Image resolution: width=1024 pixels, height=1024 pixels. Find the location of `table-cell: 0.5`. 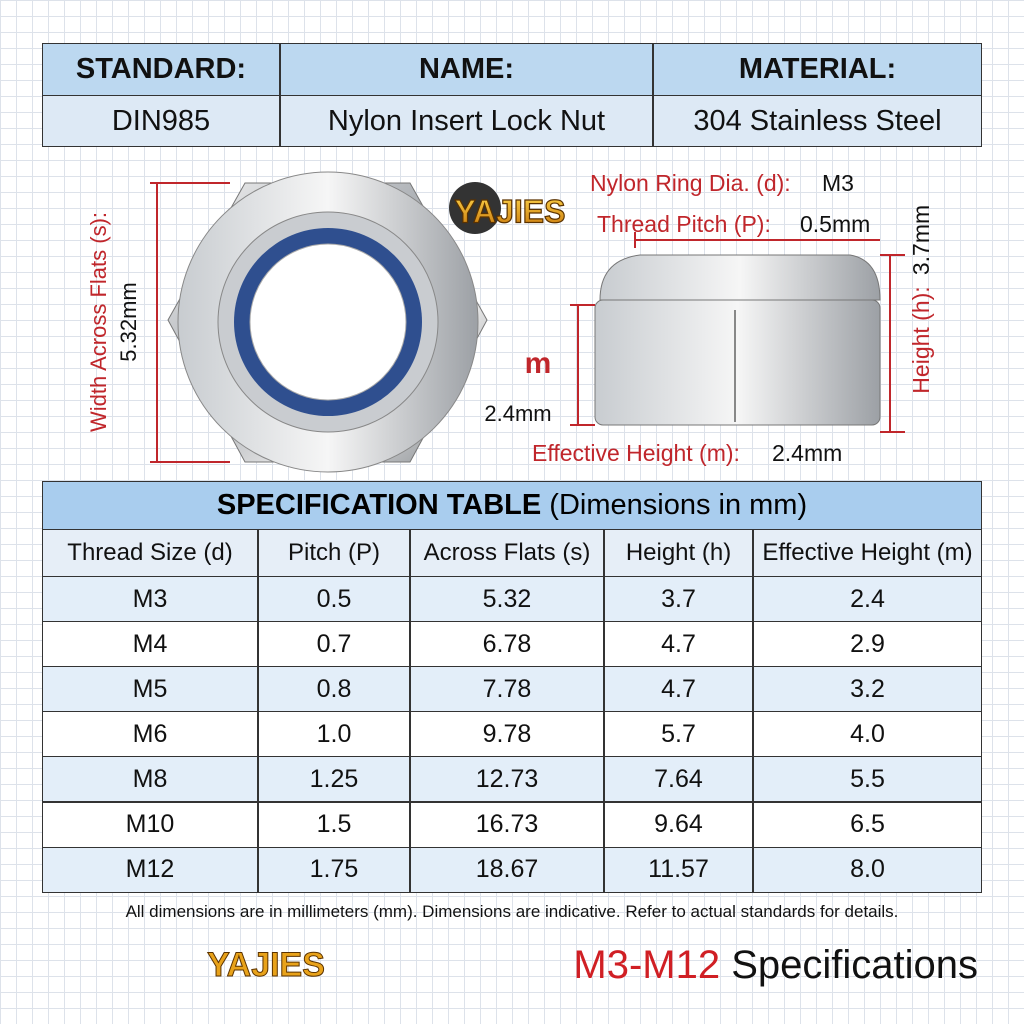

table-cell: 0.5 is located at coordinates (334, 599).